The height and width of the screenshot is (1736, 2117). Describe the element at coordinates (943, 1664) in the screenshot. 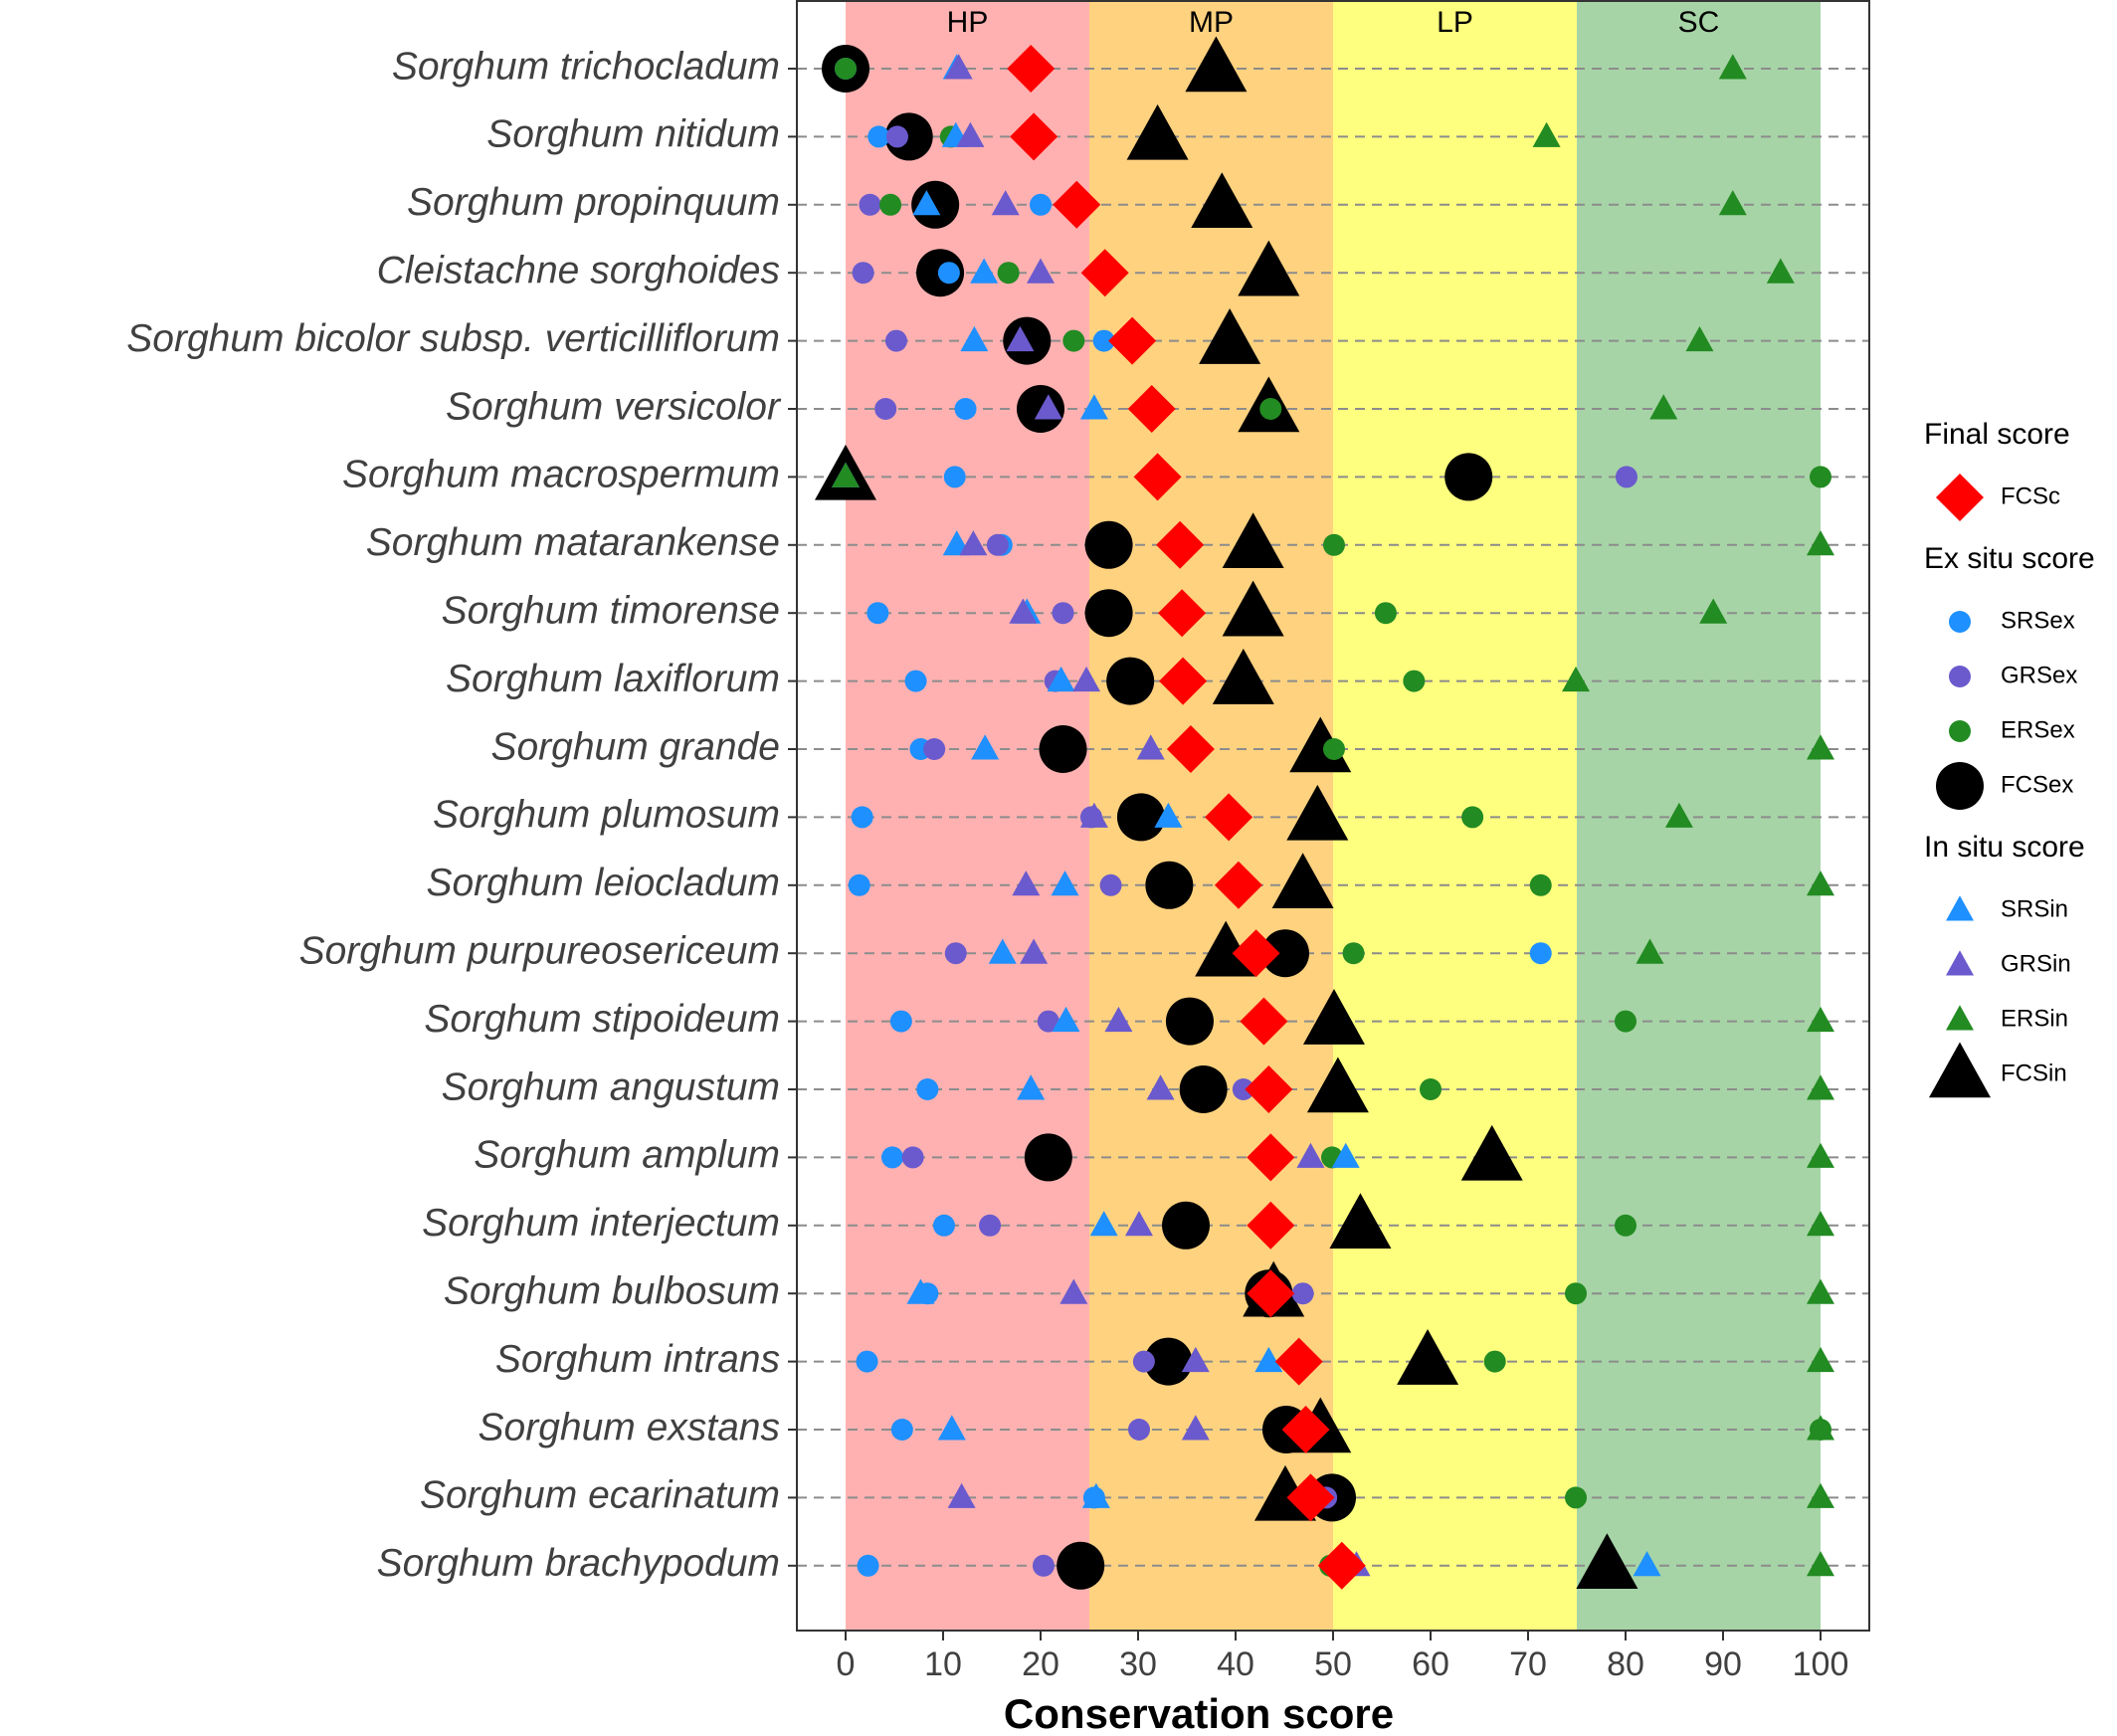

I see `x-tick-label: 10` at that location.